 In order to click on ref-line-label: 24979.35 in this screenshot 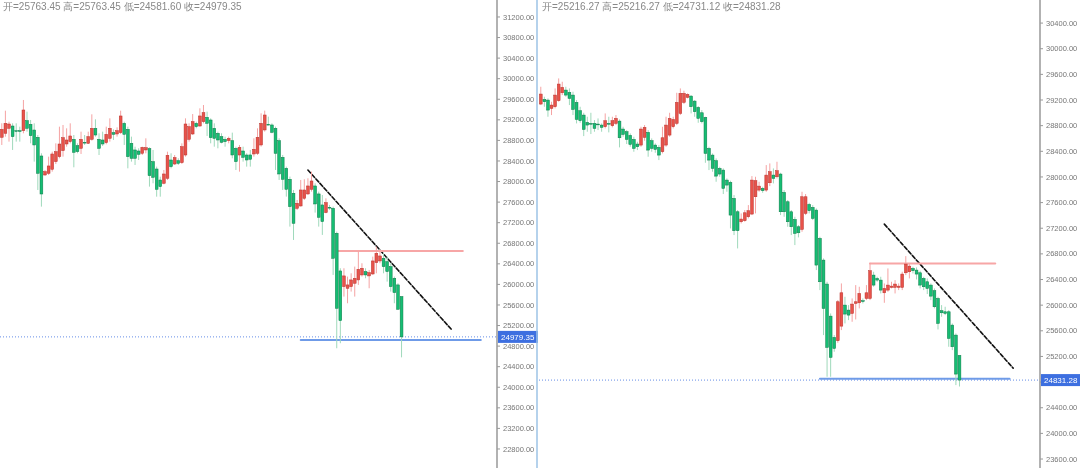, I will do `click(518, 337)`.